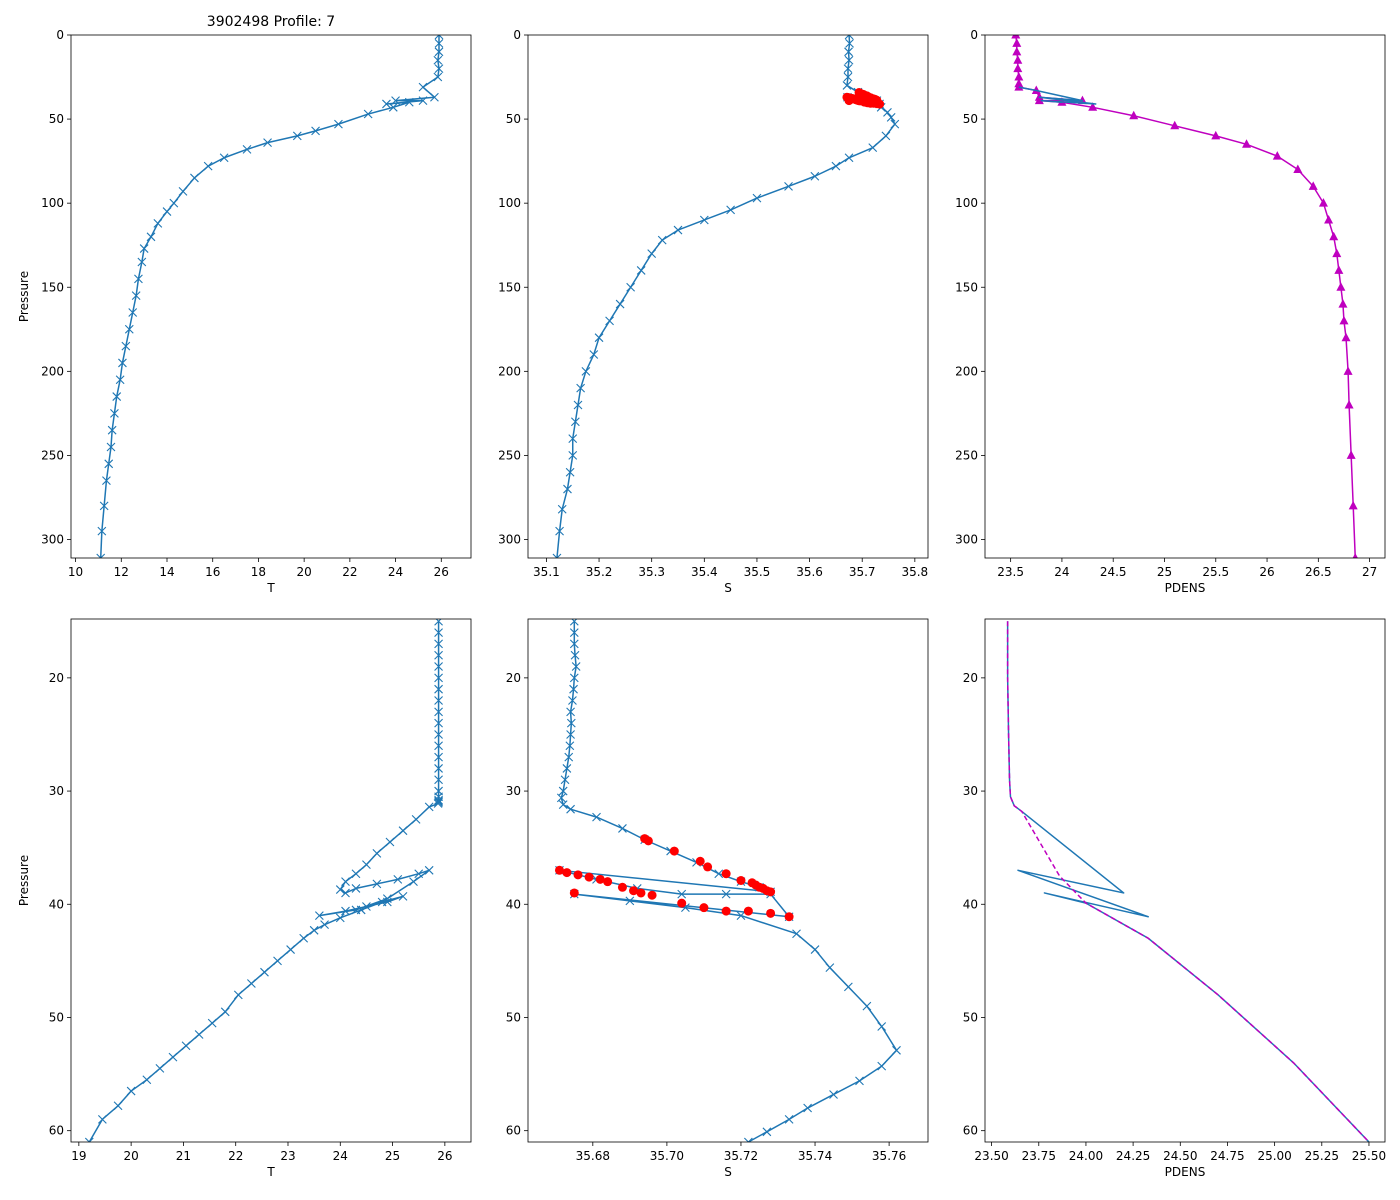 The height and width of the screenshot is (1200, 1400). I want to click on x-tick-label: 24.00, so click(1086, 1156).